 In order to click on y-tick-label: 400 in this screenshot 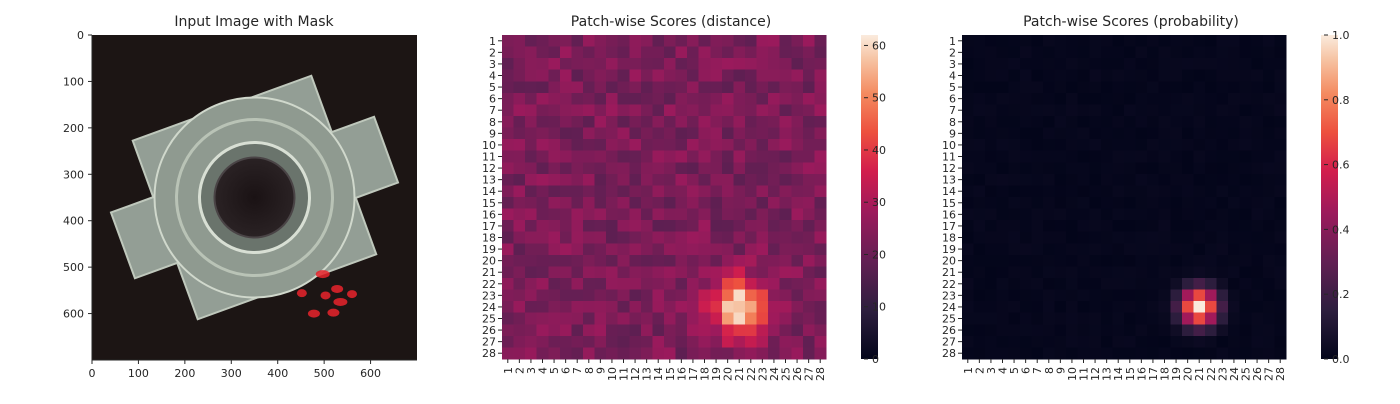, I will do `click(73, 221)`.